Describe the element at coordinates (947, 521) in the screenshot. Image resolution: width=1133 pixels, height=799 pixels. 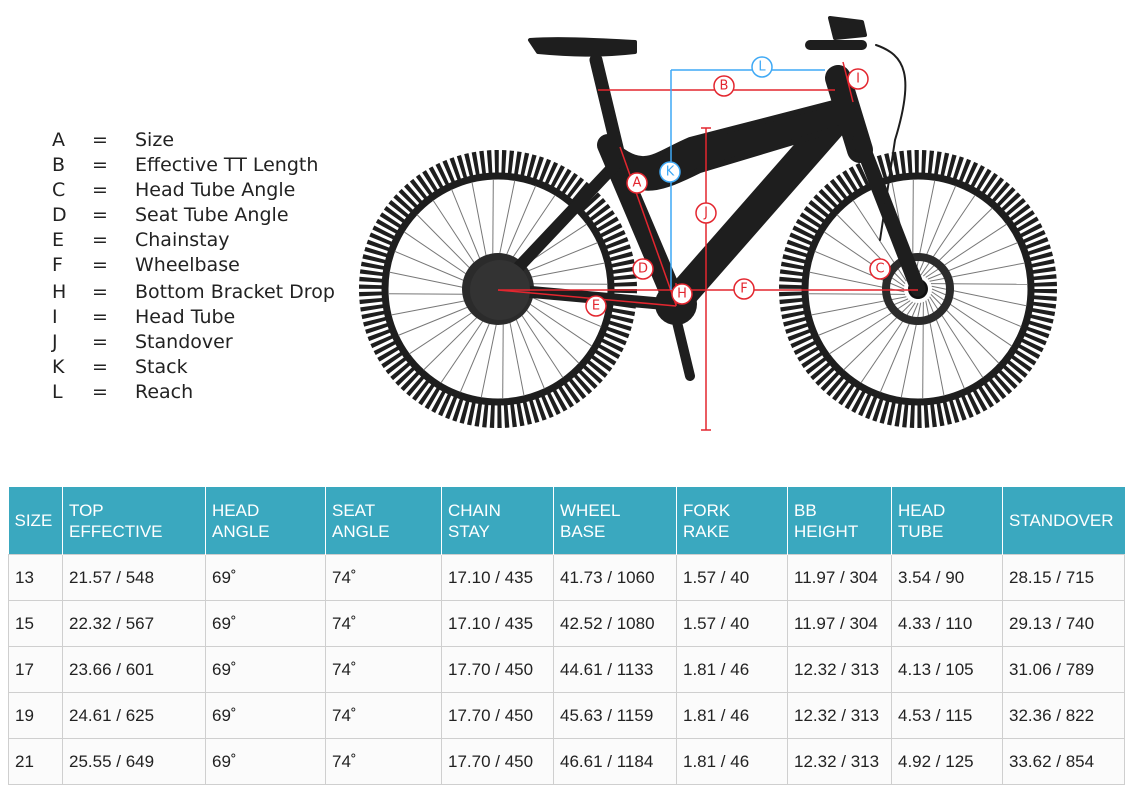
I see `column-header: HEAD TUBE` at that location.